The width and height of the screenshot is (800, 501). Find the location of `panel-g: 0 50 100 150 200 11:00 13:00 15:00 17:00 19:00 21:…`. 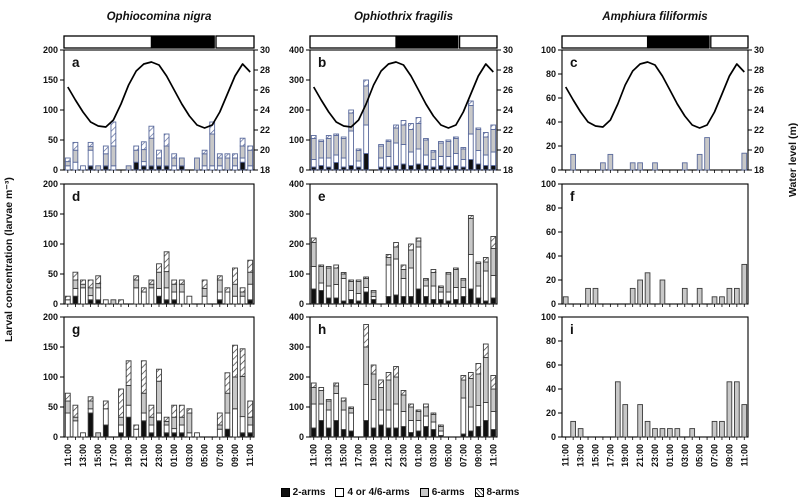

panel-g: 0 50 100 150 200 11:00 13:00 15:00 17:00 19:00 21:… is located at coordinates (149, 389).